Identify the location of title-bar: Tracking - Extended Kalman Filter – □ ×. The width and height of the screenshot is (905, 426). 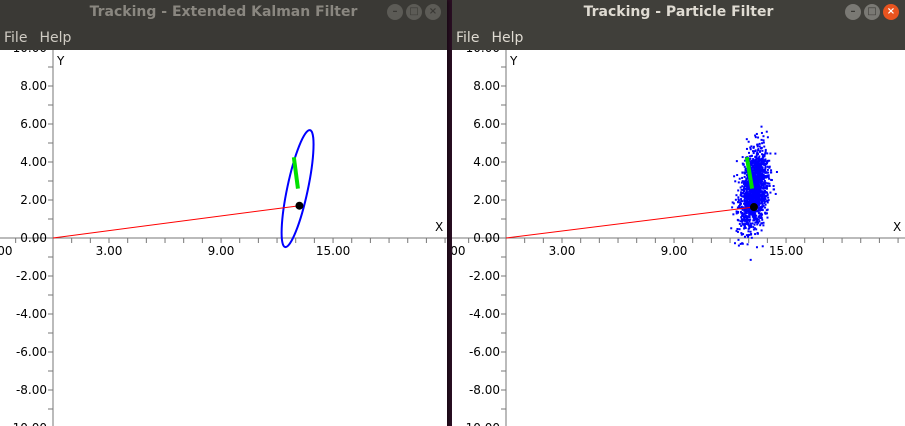
(223, 12).